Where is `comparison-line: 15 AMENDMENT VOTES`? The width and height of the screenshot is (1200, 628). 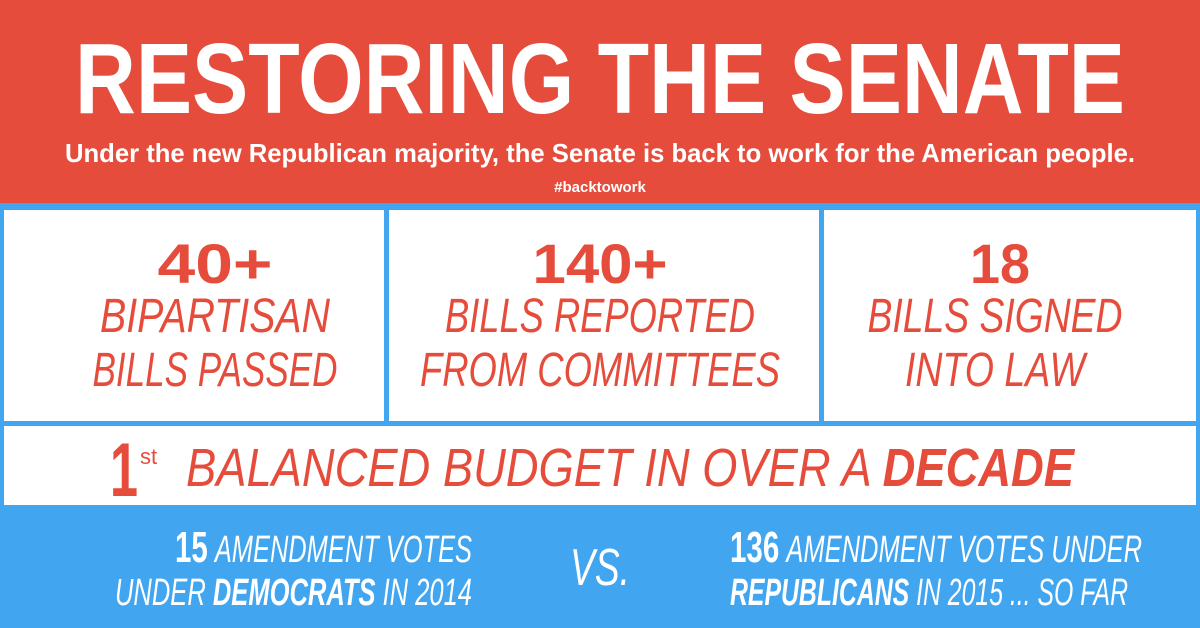
comparison-line: 15 AMENDMENT VOTES is located at coordinates (323, 547).